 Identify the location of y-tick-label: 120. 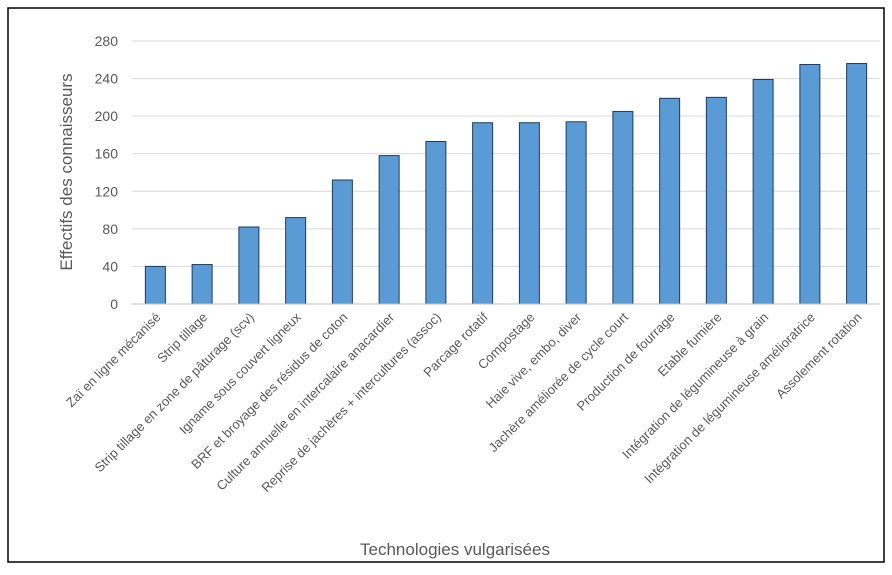
(107, 191).